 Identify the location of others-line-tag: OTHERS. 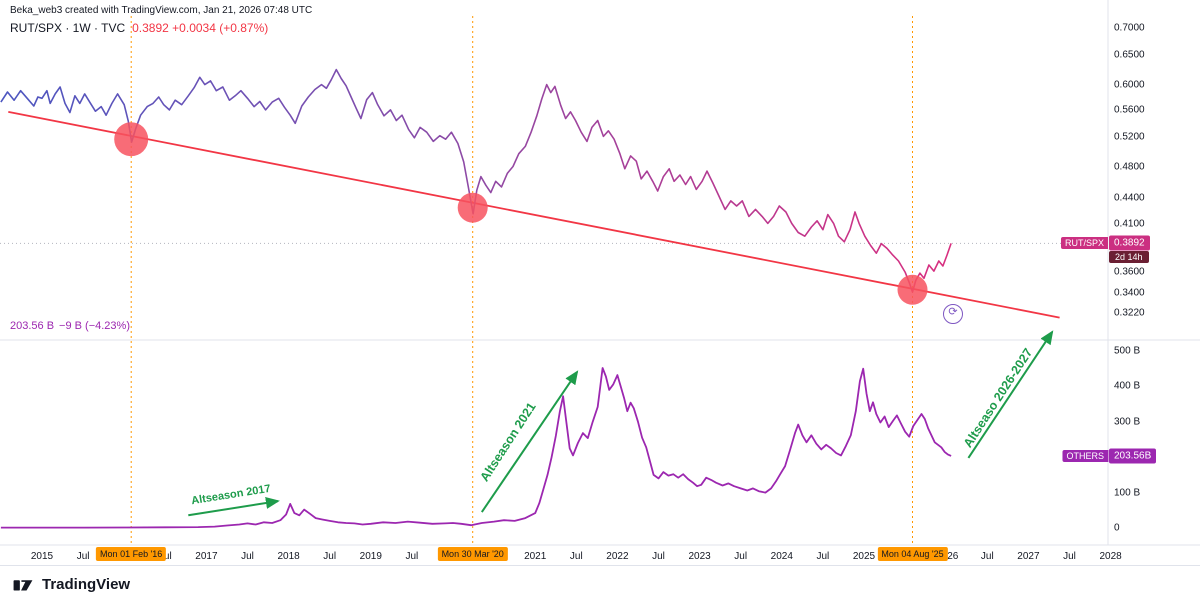
(1085, 455).